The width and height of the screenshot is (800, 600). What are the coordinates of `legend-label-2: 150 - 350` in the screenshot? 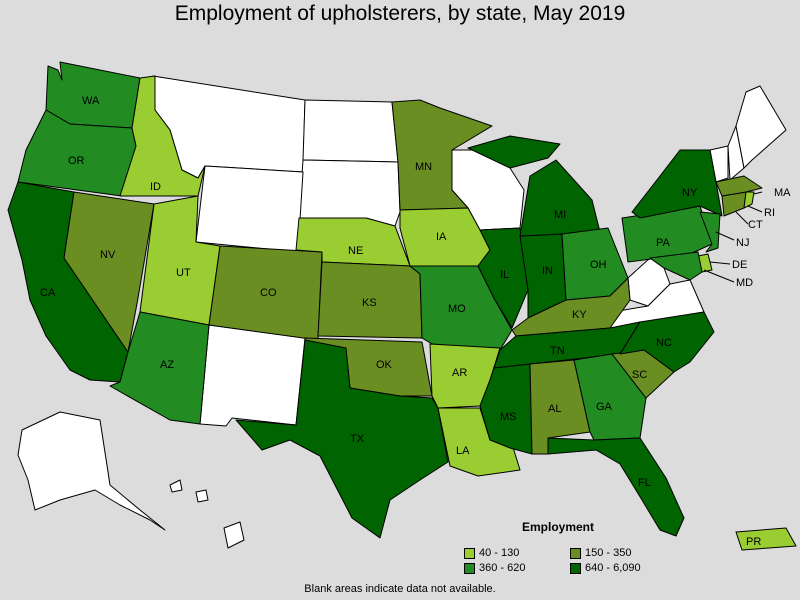 It's located at (608, 553).